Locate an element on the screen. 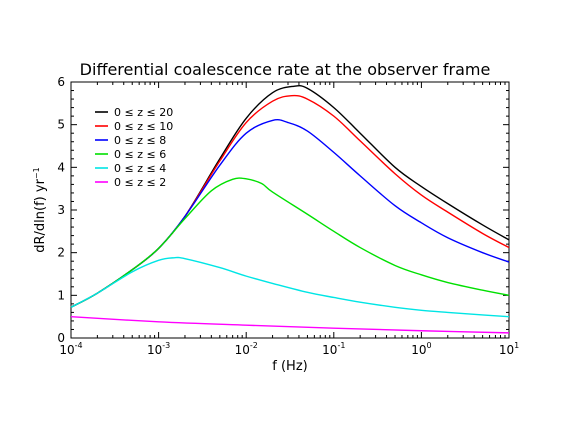 The width and height of the screenshot is (564, 436). y-axis-label: dR/dln(f) yr−1 is located at coordinates (40, 209).